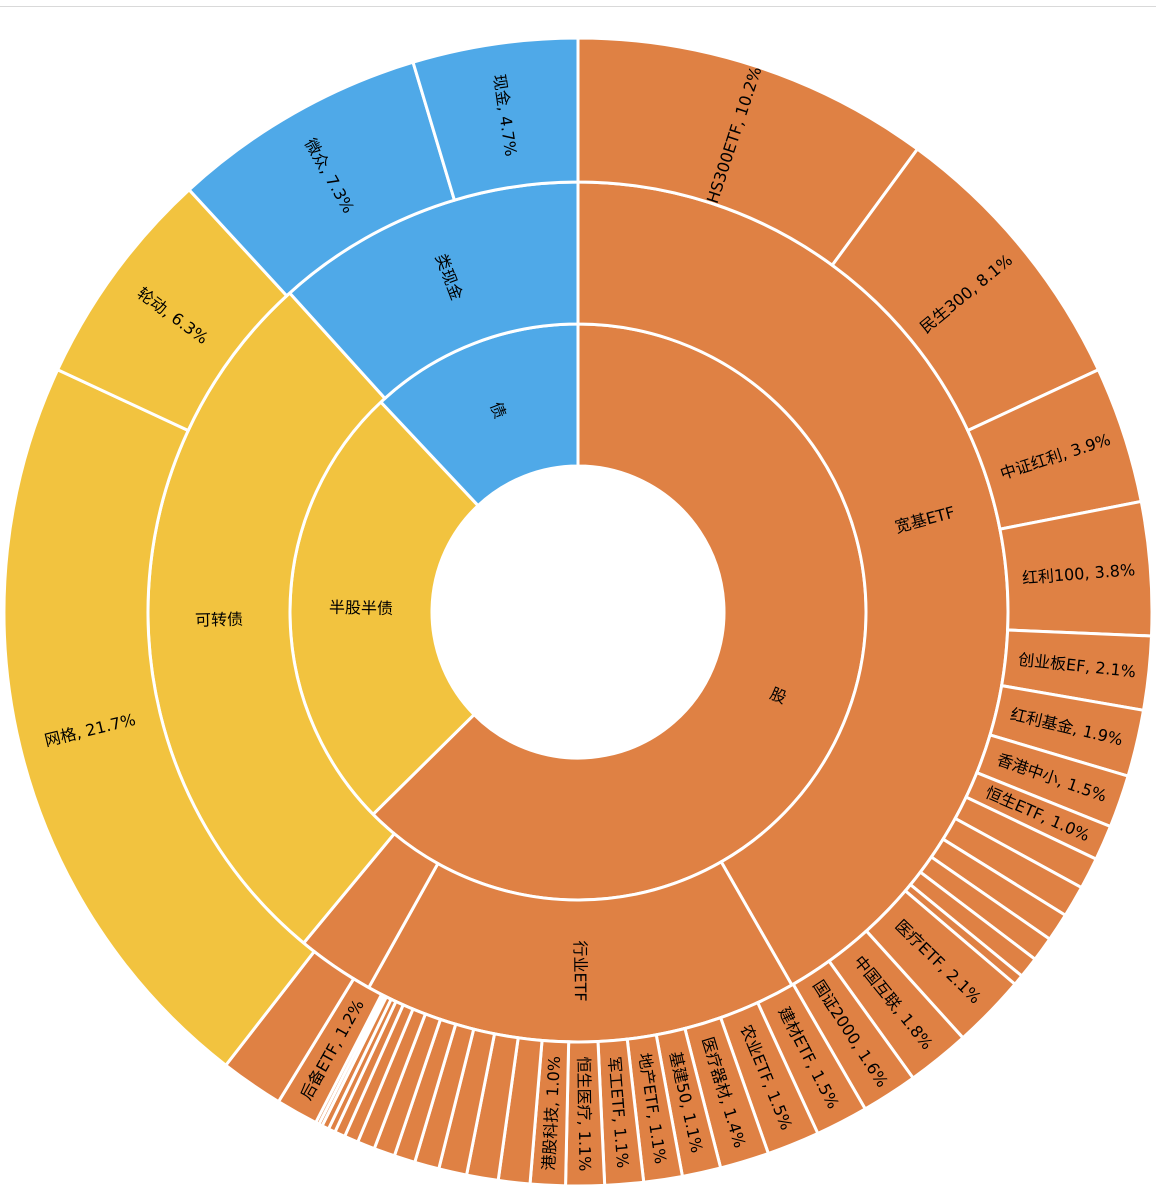 The width and height of the screenshot is (1156, 1198). I want to click on segment-label-inner-0: 股, so click(778, 696).